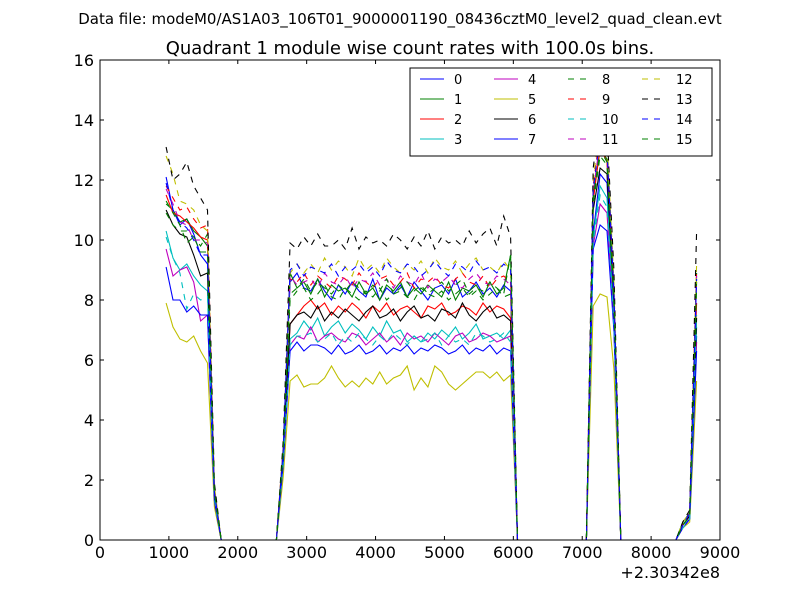 The height and width of the screenshot is (600, 800). What do you see at coordinates (458, 80) in the screenshot?
I see `legend-label-0: 0` at bounding box center [458, 80].